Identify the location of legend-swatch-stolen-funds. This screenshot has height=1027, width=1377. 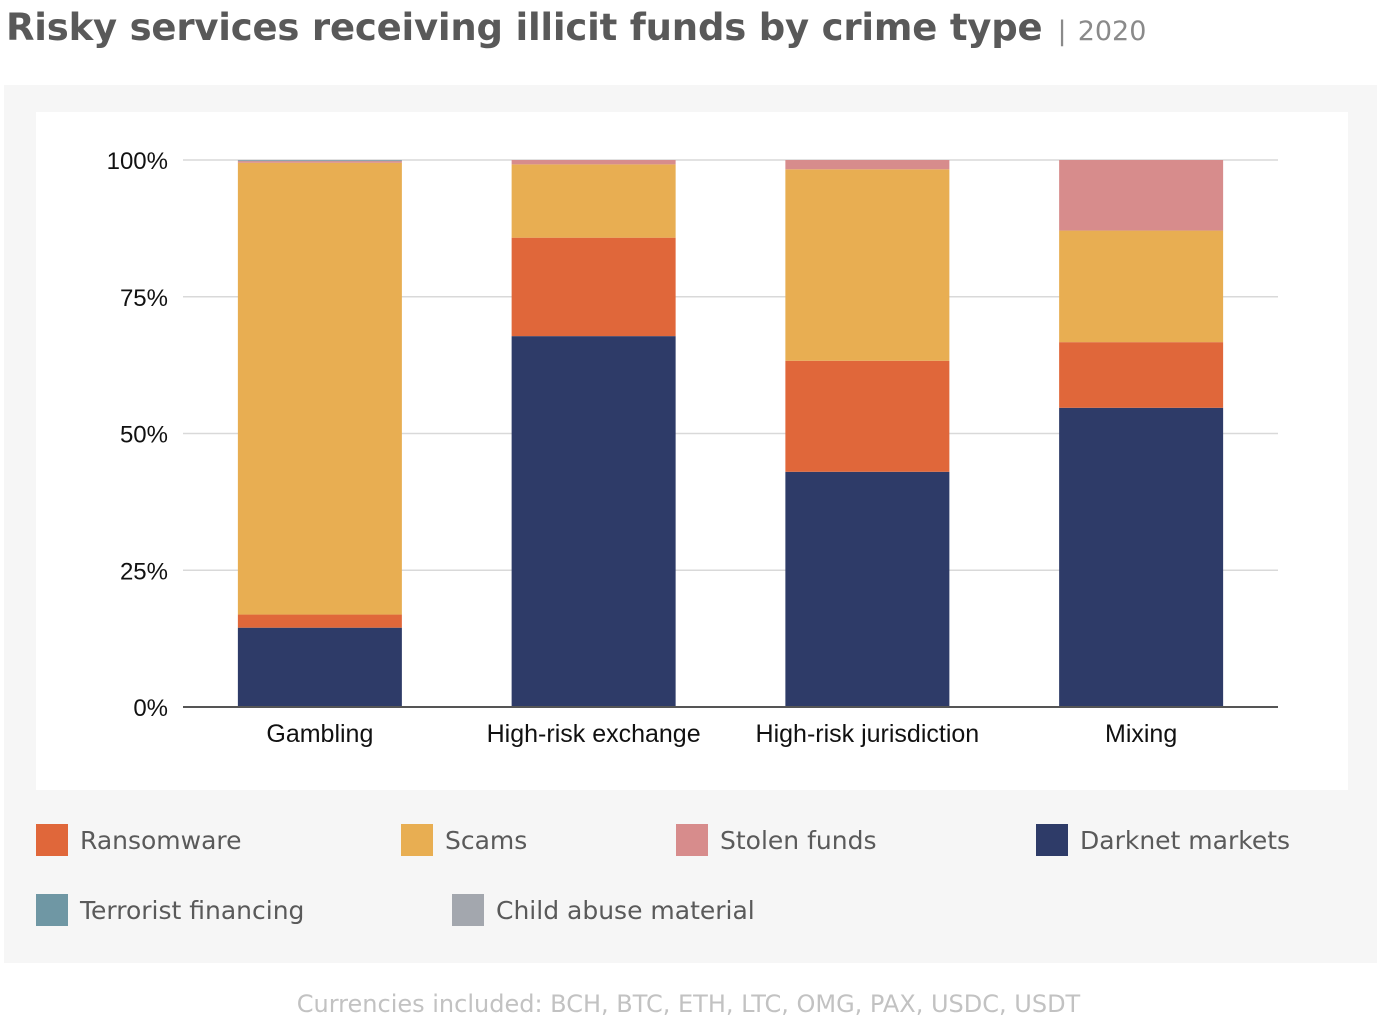
(692, 840).